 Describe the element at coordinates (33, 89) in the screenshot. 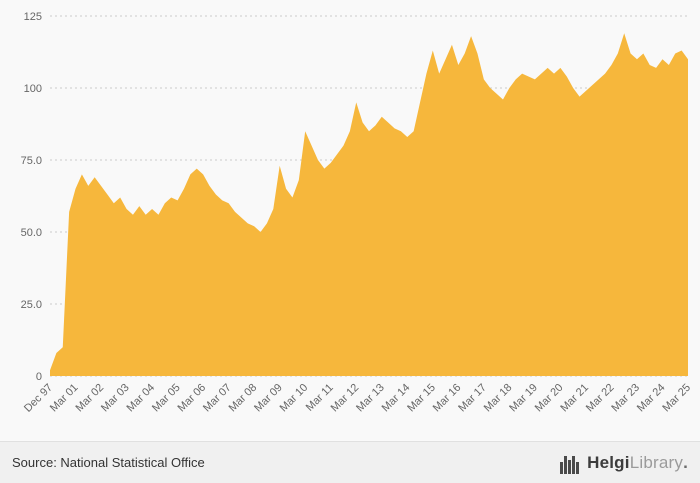

I see `y-tick-label: 100` at that location.